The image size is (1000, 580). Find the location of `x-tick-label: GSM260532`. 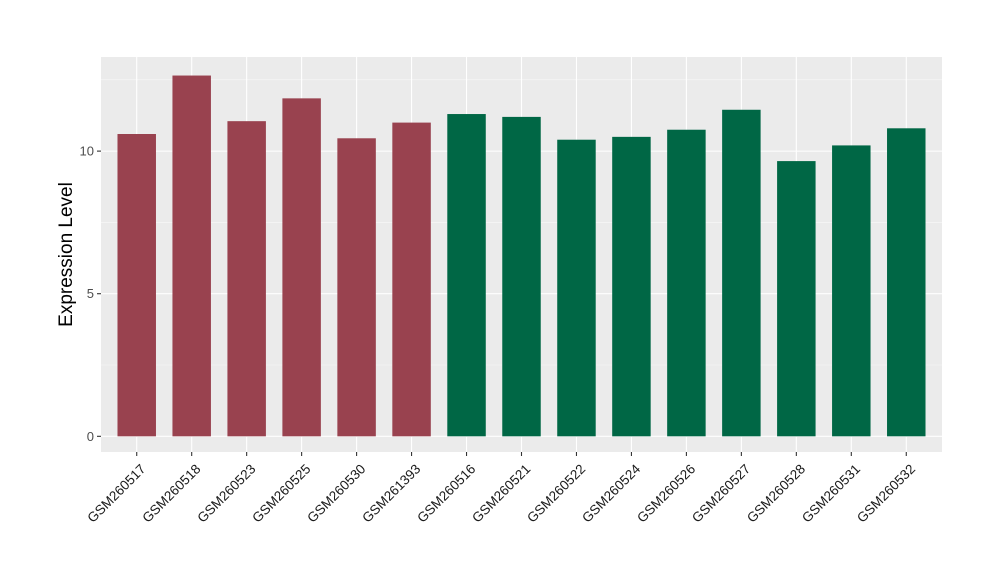

x-tick-label: GSM260532 is located at coordinates (886, 493).